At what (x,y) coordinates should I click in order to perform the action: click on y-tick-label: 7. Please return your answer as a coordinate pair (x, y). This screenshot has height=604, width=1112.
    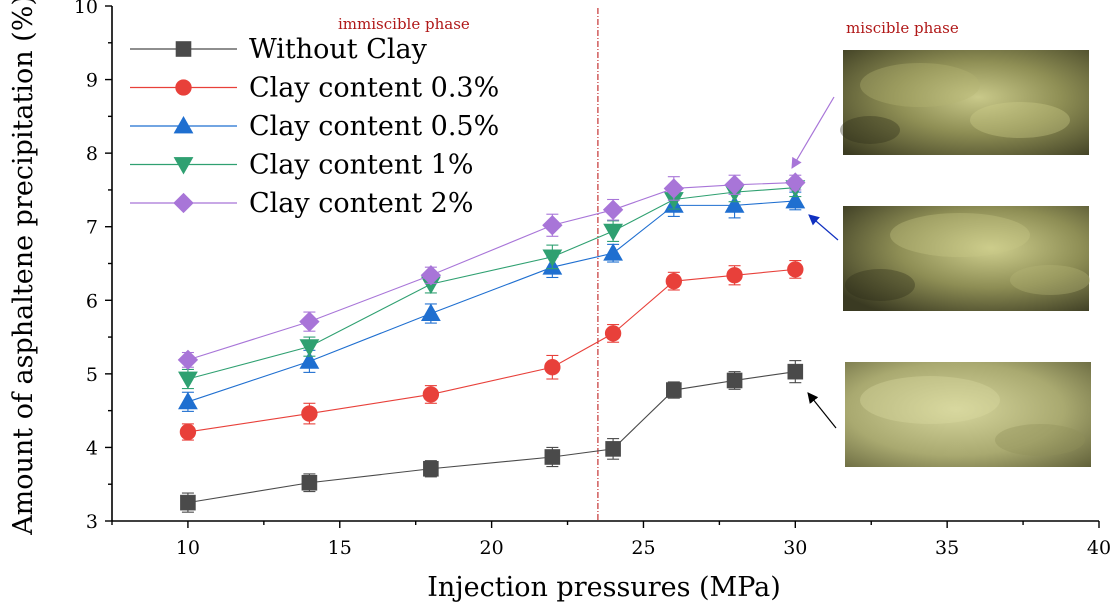
    Looking at the image, I should click on (92, 228).